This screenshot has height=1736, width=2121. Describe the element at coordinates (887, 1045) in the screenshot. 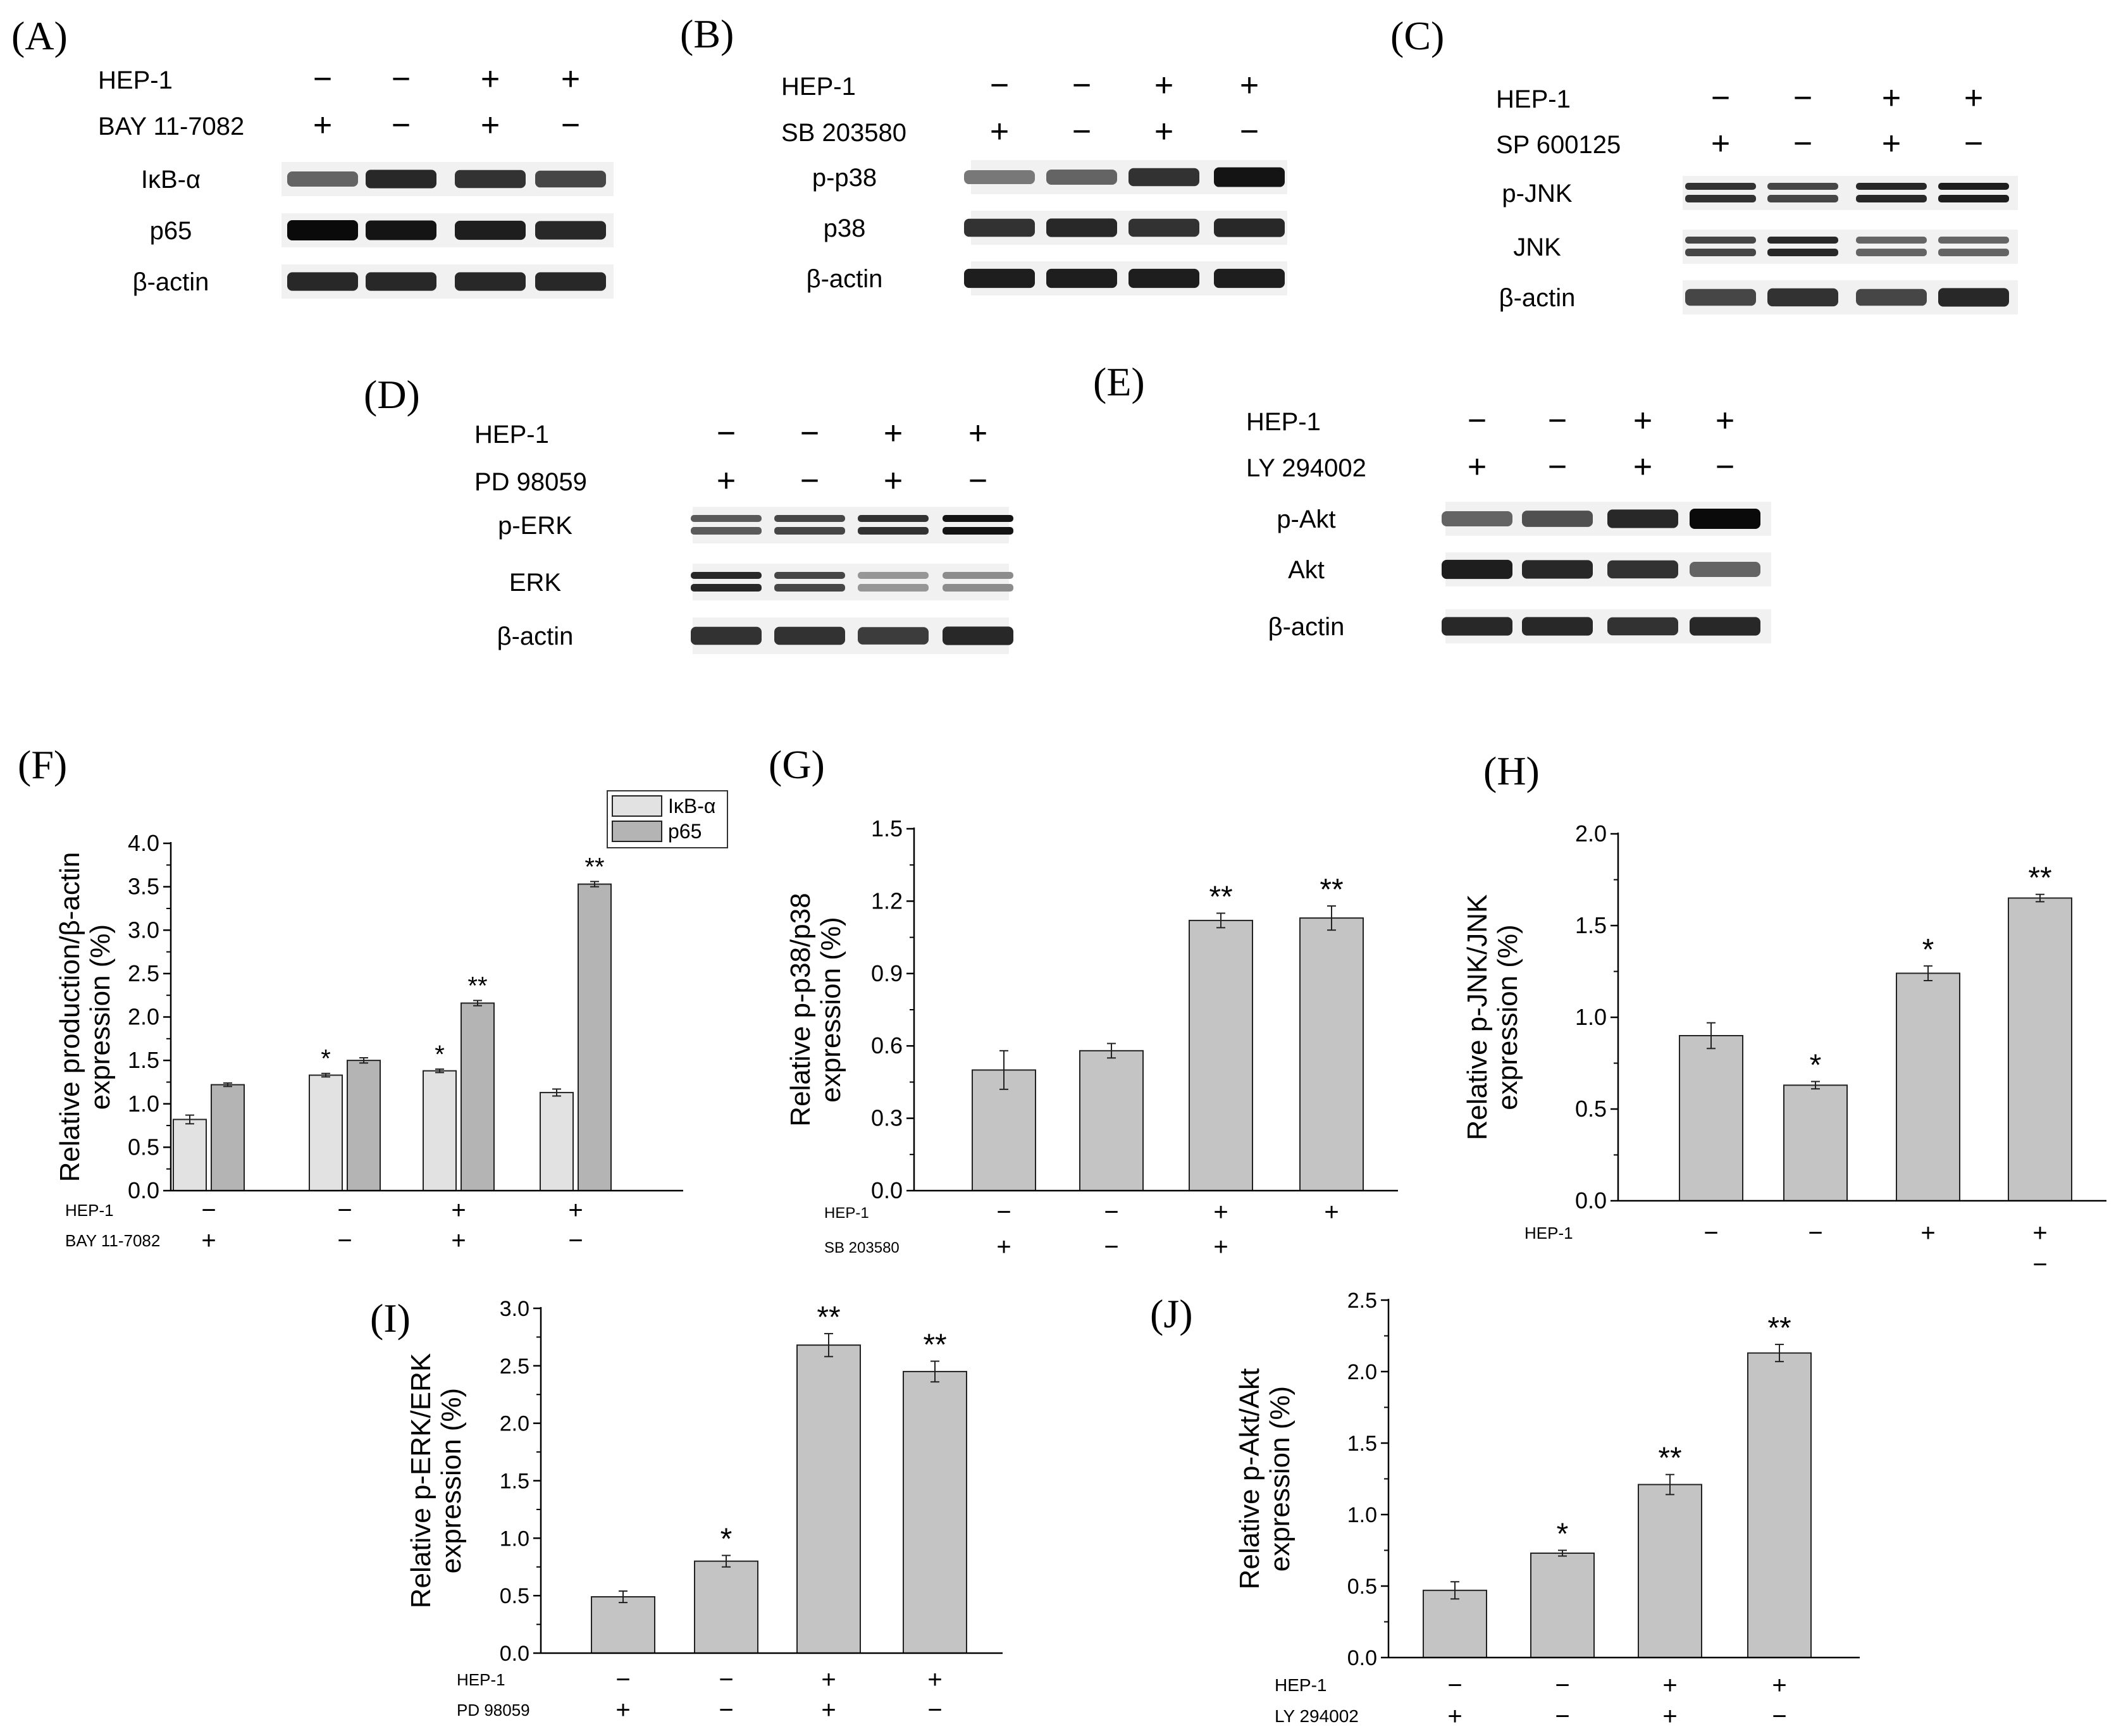

I see `y-tick-label: 0.6` at that location.